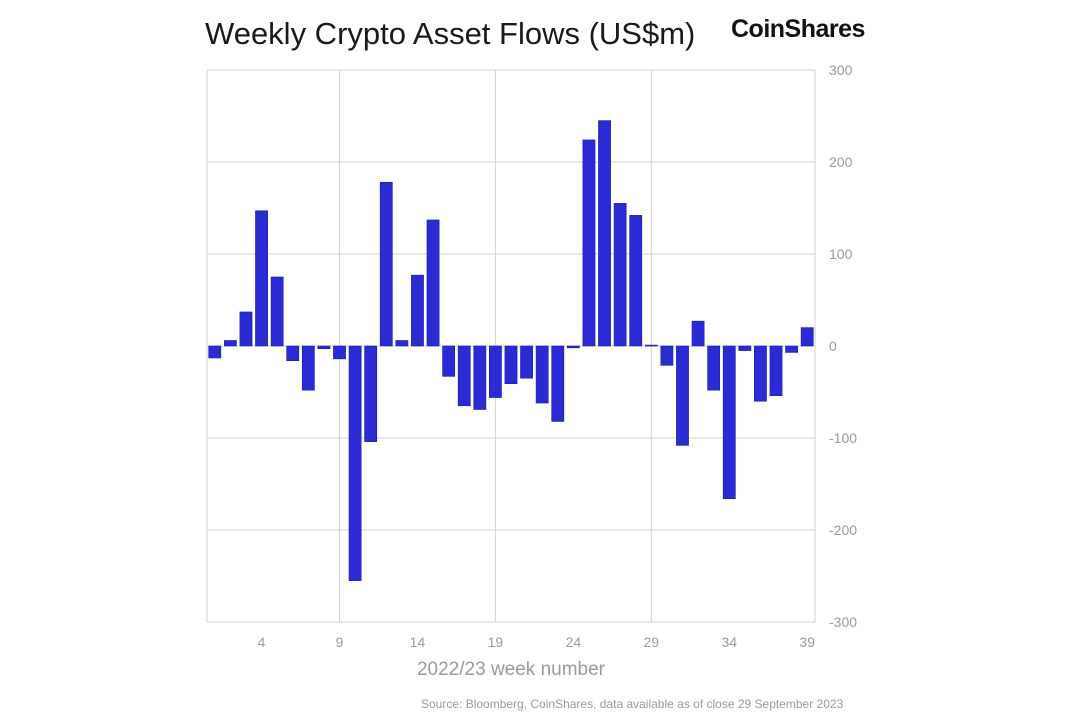  I want to click on x-tick-label: 9, so click(340, 642).